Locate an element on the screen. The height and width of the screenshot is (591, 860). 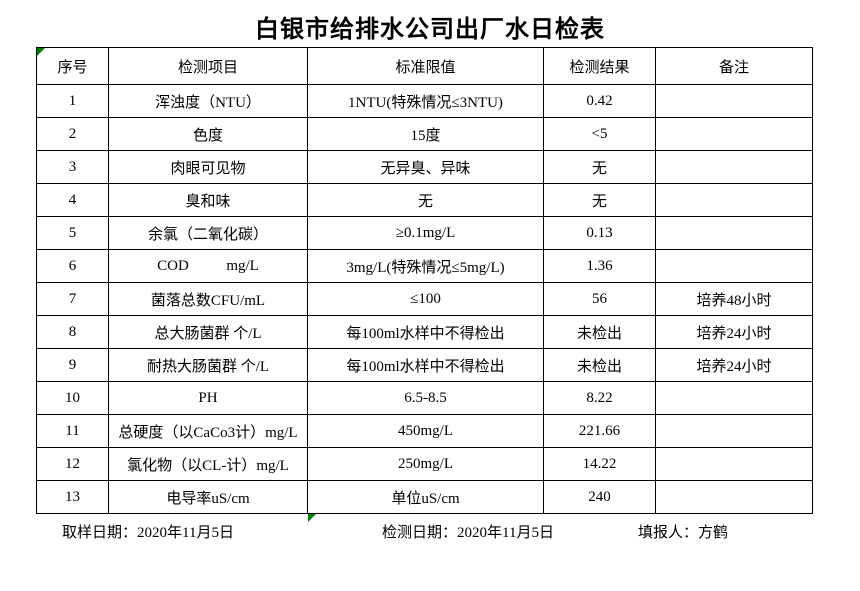
result-cell: 1.36 is located at coordinates (599, 266).